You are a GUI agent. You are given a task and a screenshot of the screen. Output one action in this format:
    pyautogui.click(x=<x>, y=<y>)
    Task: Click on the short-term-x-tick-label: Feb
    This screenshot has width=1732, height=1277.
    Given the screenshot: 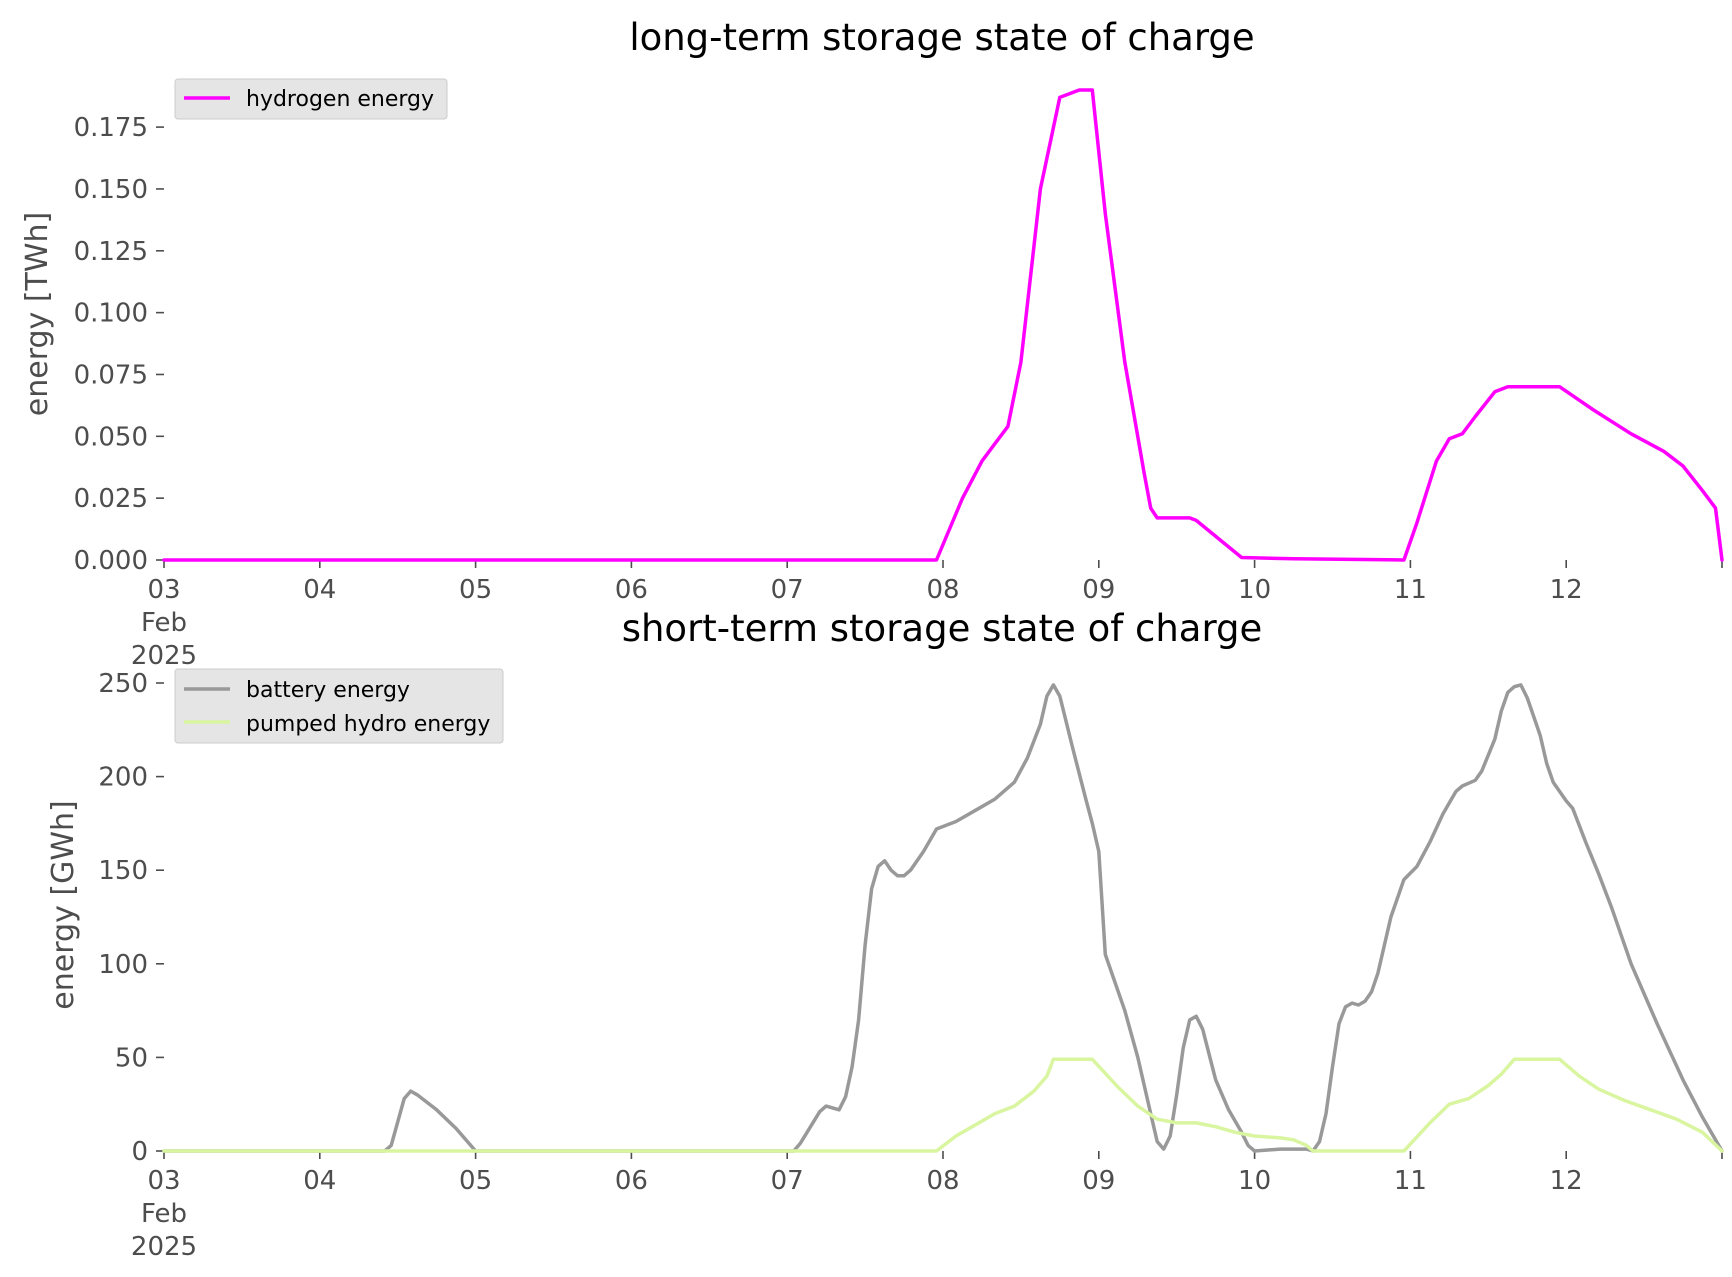 What is the action you would take?
    pyautogui.click(x=164, y=1214)
    